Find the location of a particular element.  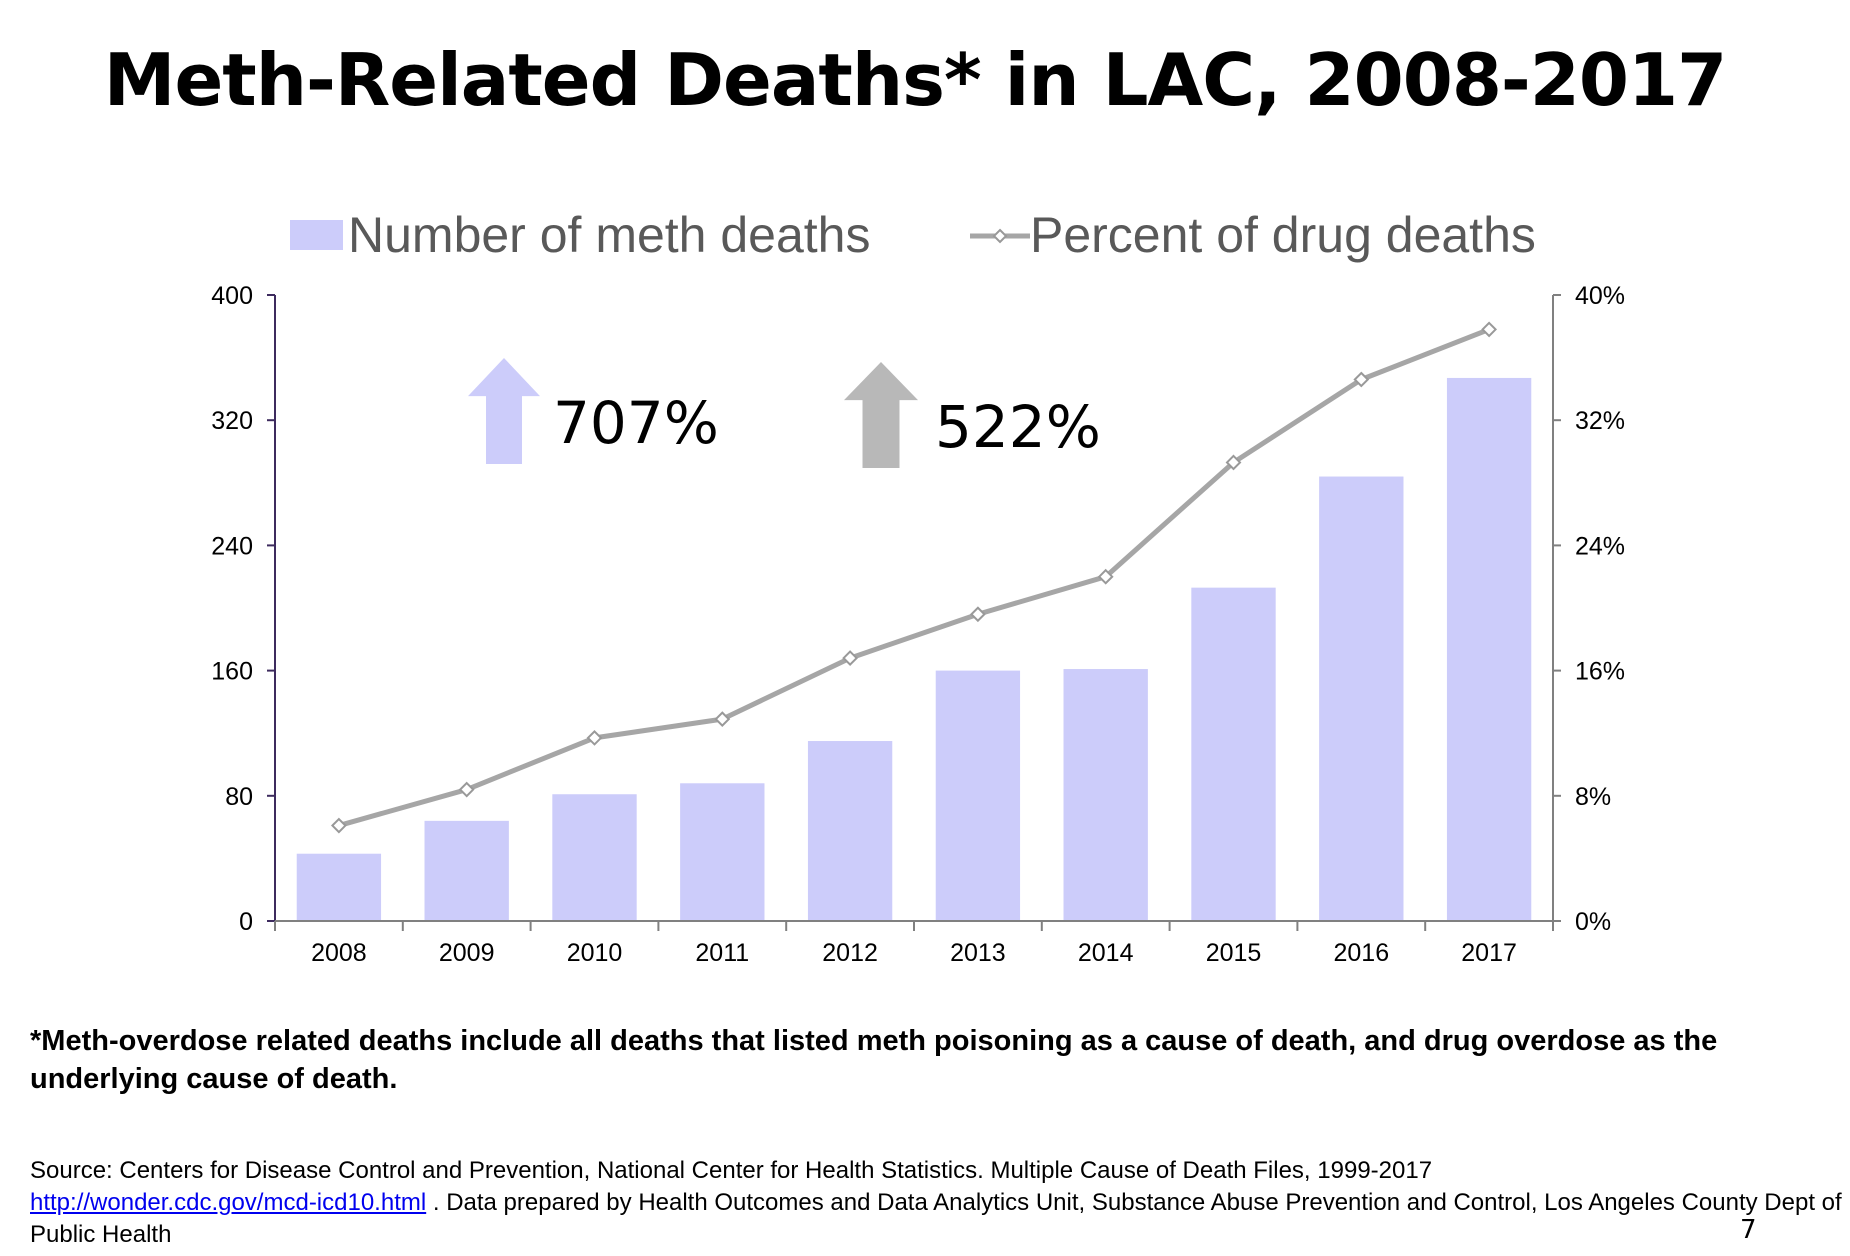

percent-marker-2017 is located at coordinates (1489, 329).